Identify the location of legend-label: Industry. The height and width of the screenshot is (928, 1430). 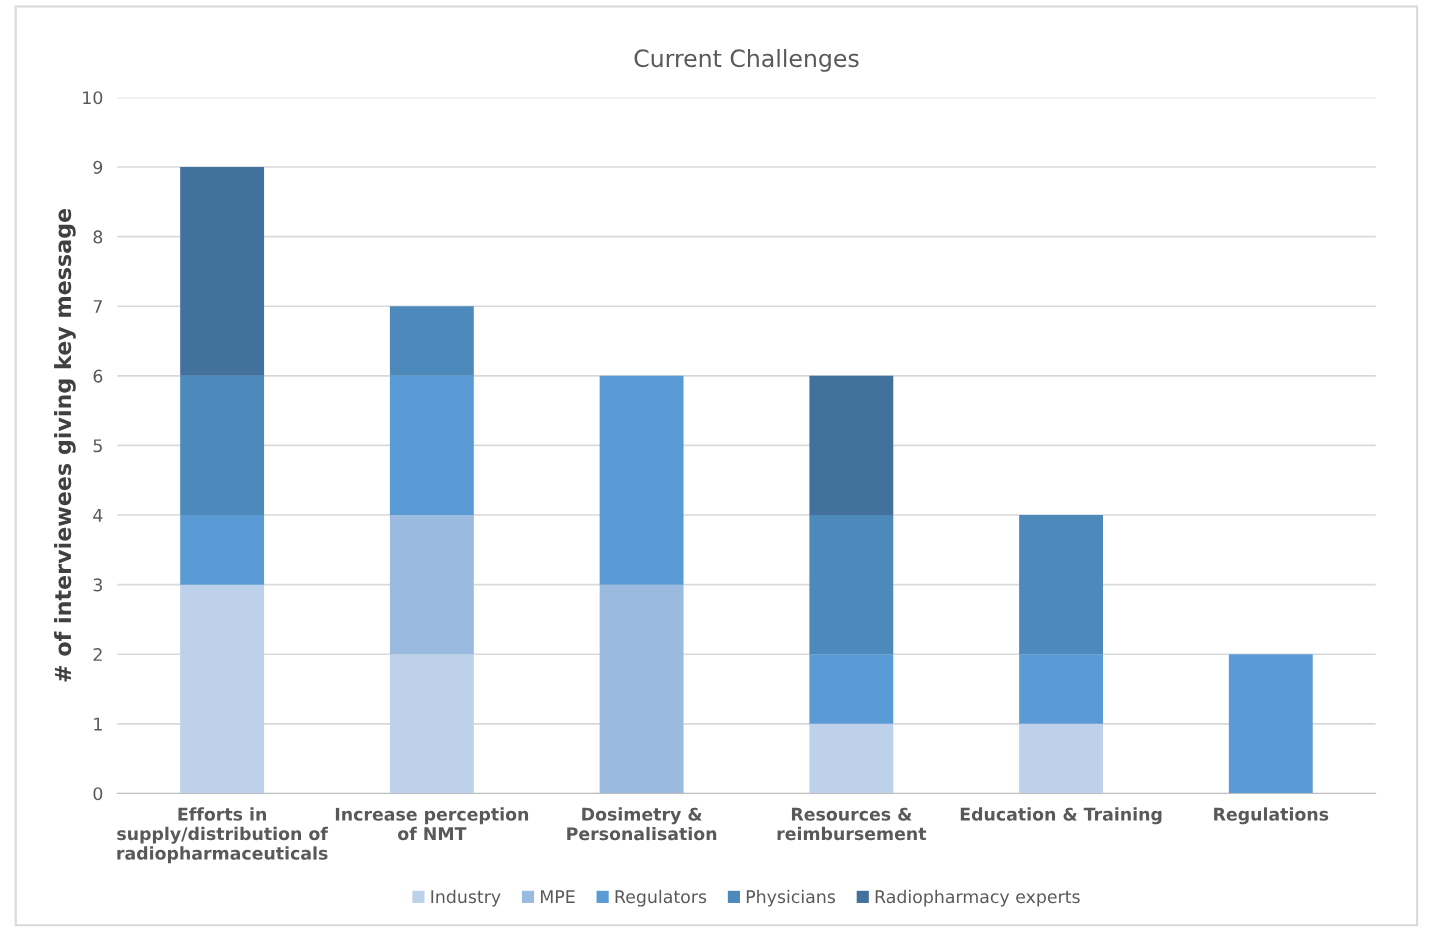
(466, 898).